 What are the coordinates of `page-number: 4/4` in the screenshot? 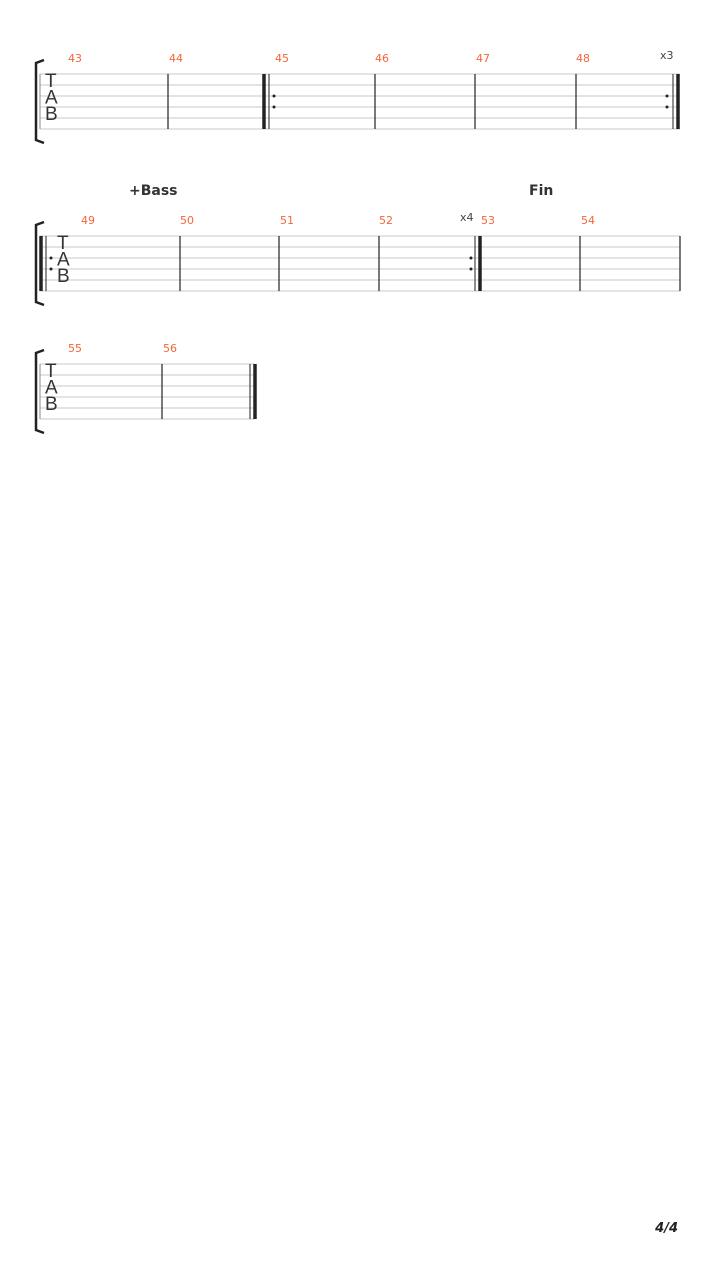 It's located at (666, 1228).